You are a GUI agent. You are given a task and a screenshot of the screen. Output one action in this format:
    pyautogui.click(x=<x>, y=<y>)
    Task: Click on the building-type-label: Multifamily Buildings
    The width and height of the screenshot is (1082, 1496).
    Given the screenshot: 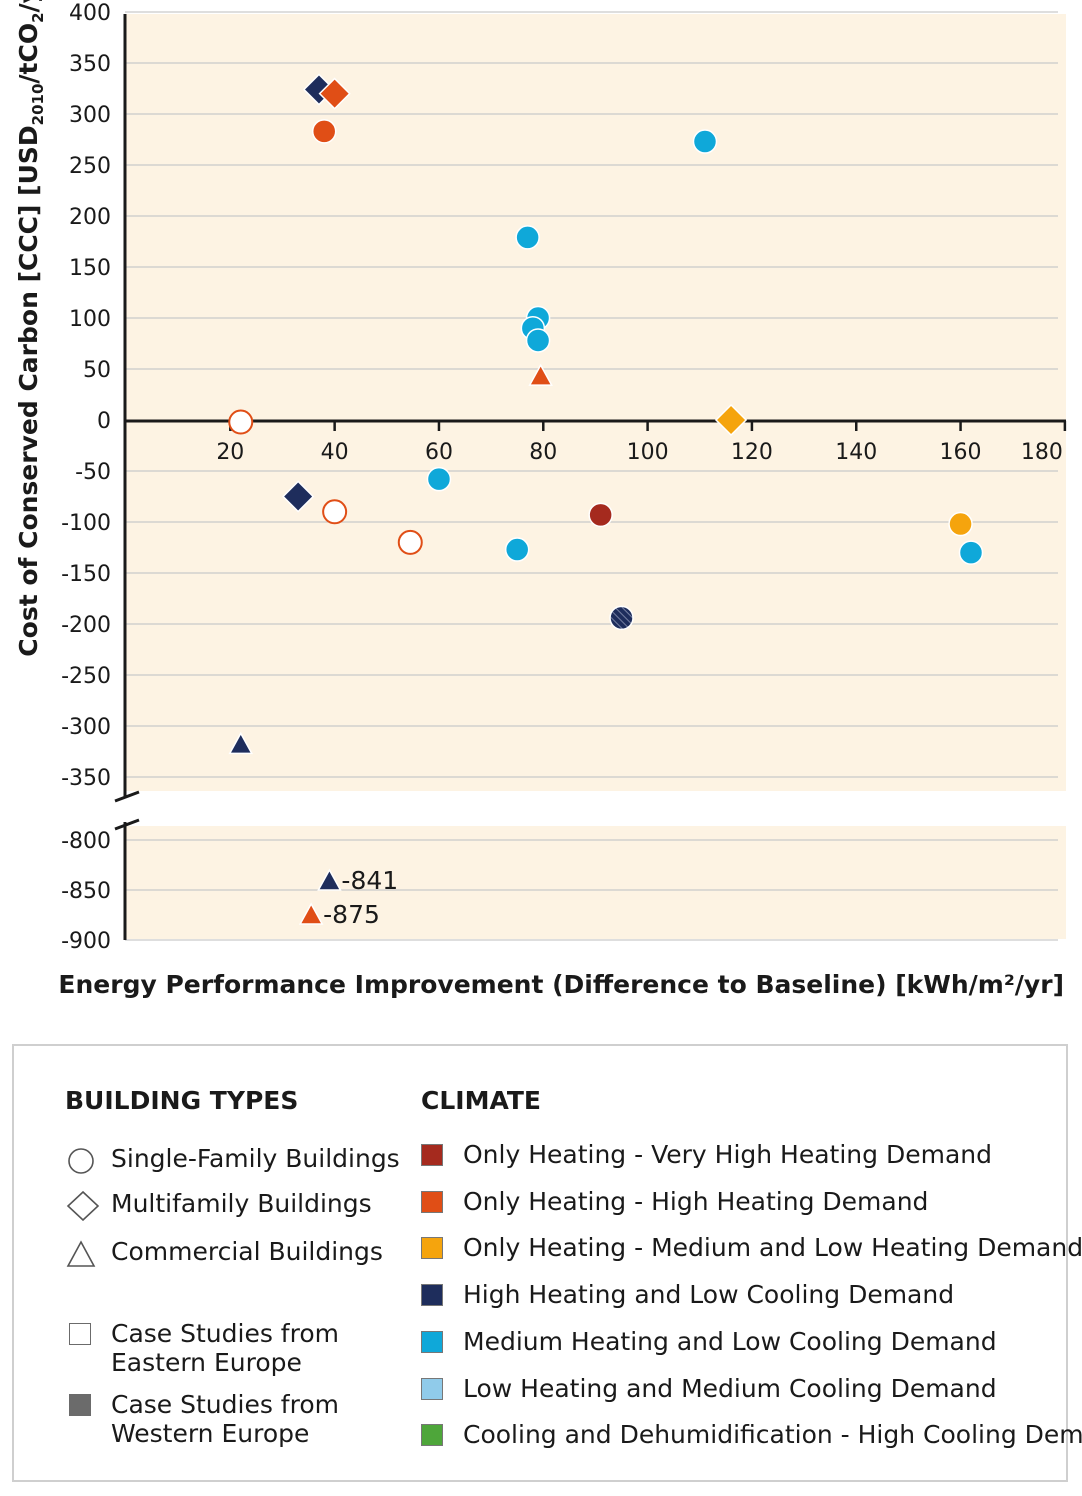 What is the action you would take?
    pyautogui.click(x=241, y=1203)
    